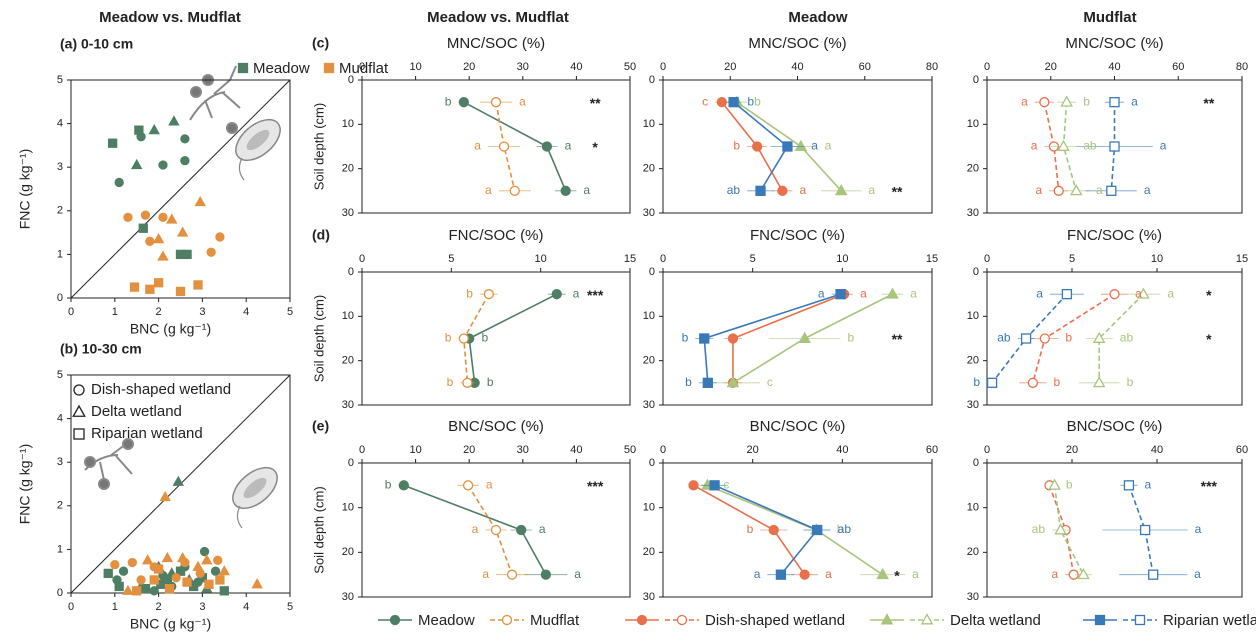 The width and height of the screenshot is (1256, 639). Describe the element at coordinates (60, 254) in the screenshot. I see `y-tick-label: 1` at that location.